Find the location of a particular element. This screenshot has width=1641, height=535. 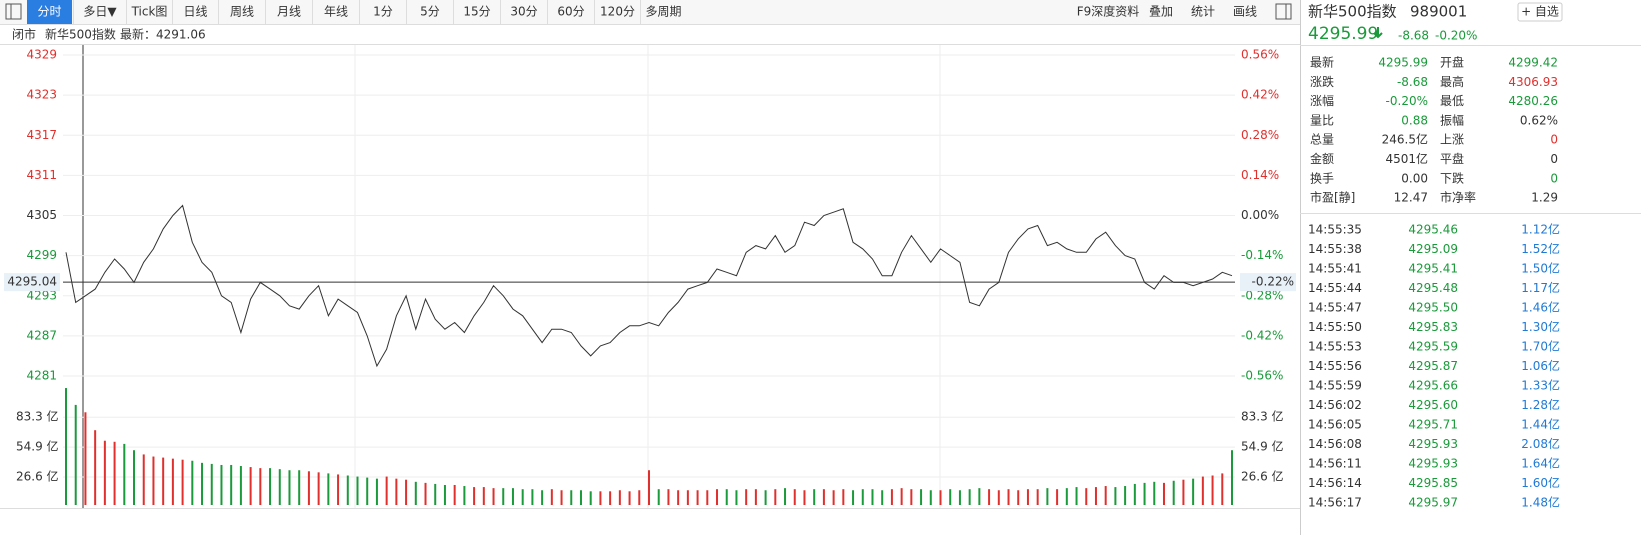

trade-time: 14:55:56 is located at coordinates (1335, 366).